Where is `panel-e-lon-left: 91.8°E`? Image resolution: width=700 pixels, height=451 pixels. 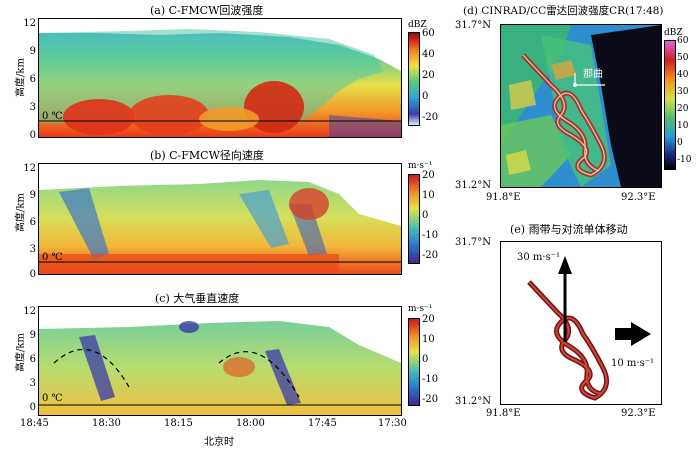 panel-e-lon-left: 91.8°E is located at coordinates (503, 413).